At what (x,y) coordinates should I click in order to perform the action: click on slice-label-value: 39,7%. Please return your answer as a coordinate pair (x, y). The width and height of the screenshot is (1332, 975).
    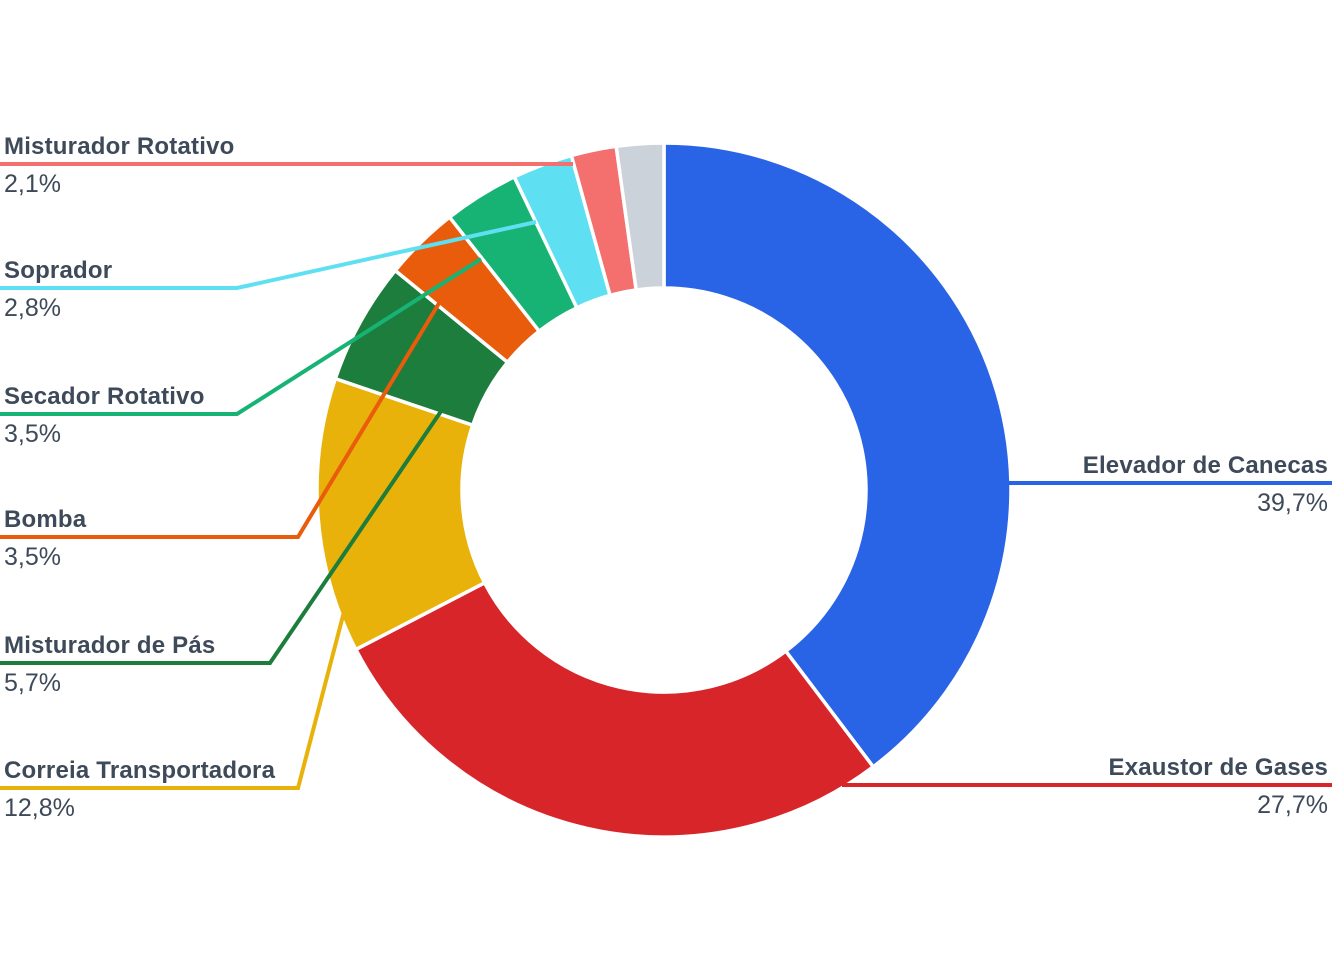
    Looking at the image, I should click on (1292, 503).